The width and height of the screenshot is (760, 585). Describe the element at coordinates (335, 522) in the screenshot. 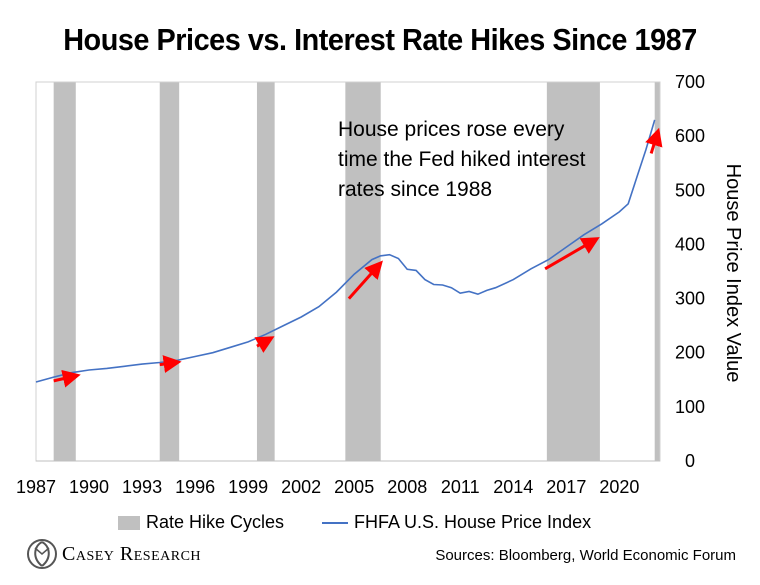

I see `legend-swatch-line` at that location.